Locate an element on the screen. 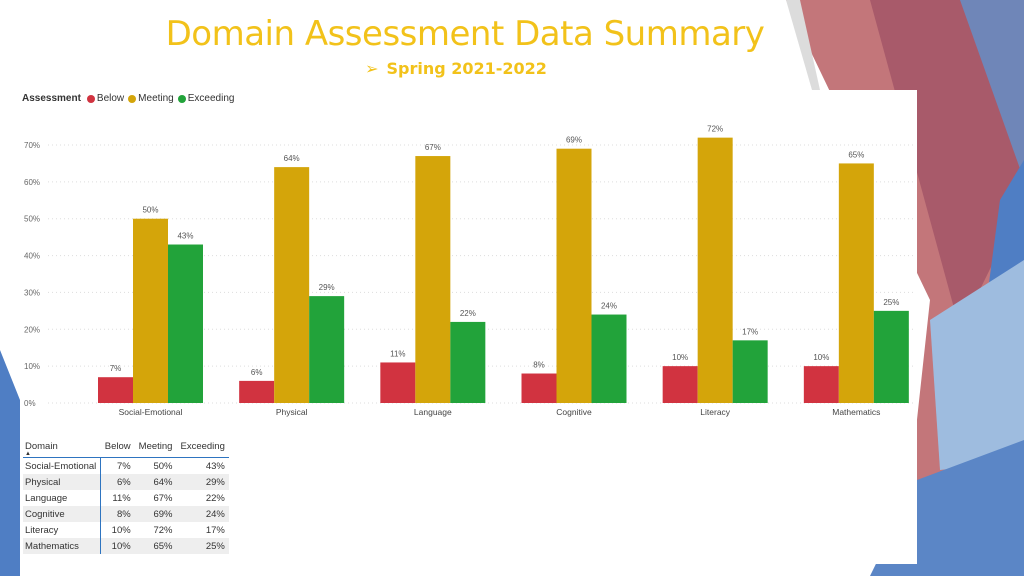 The image size is (1024, 576). legend-item-meeting: Meeting is located at coordinates (151, 98).